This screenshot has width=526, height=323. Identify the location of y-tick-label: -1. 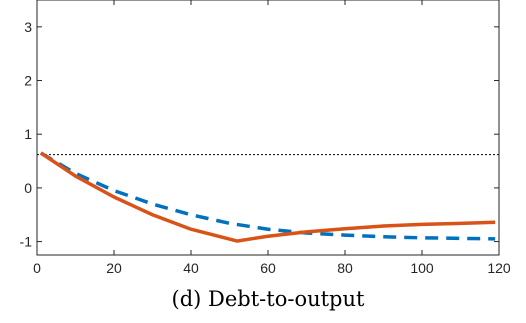
(26, 242).